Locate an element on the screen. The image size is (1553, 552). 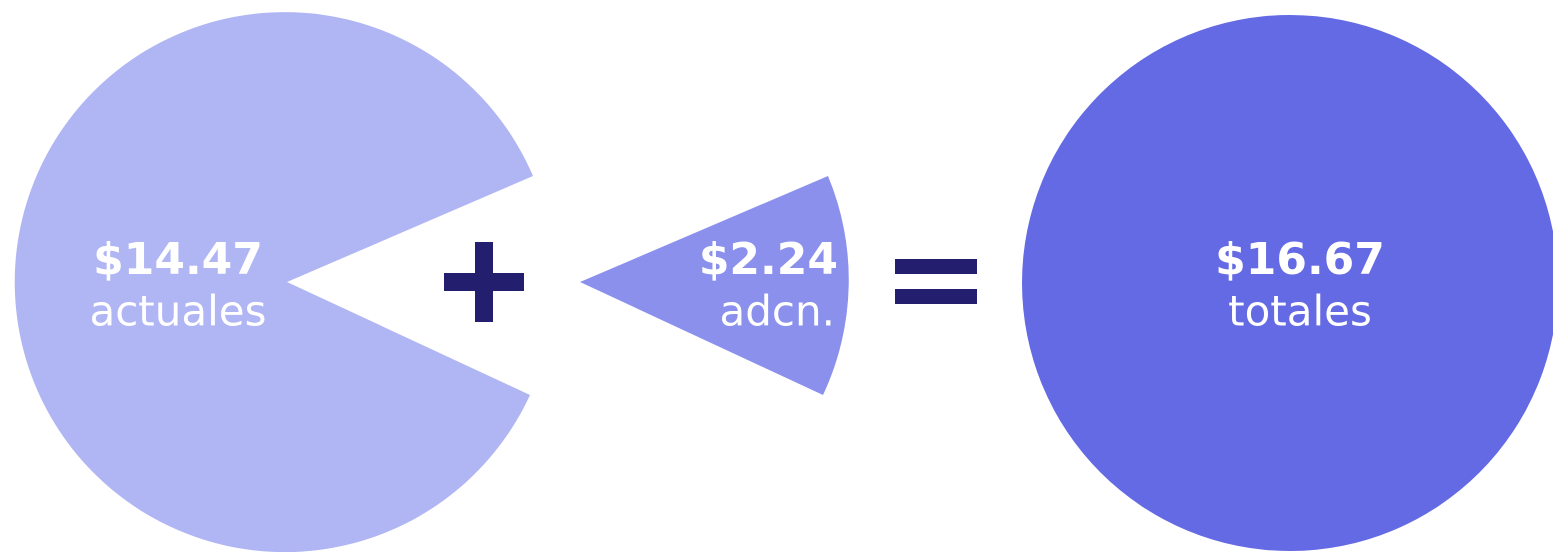
equals-bottom is located at coordinates (936, 296).